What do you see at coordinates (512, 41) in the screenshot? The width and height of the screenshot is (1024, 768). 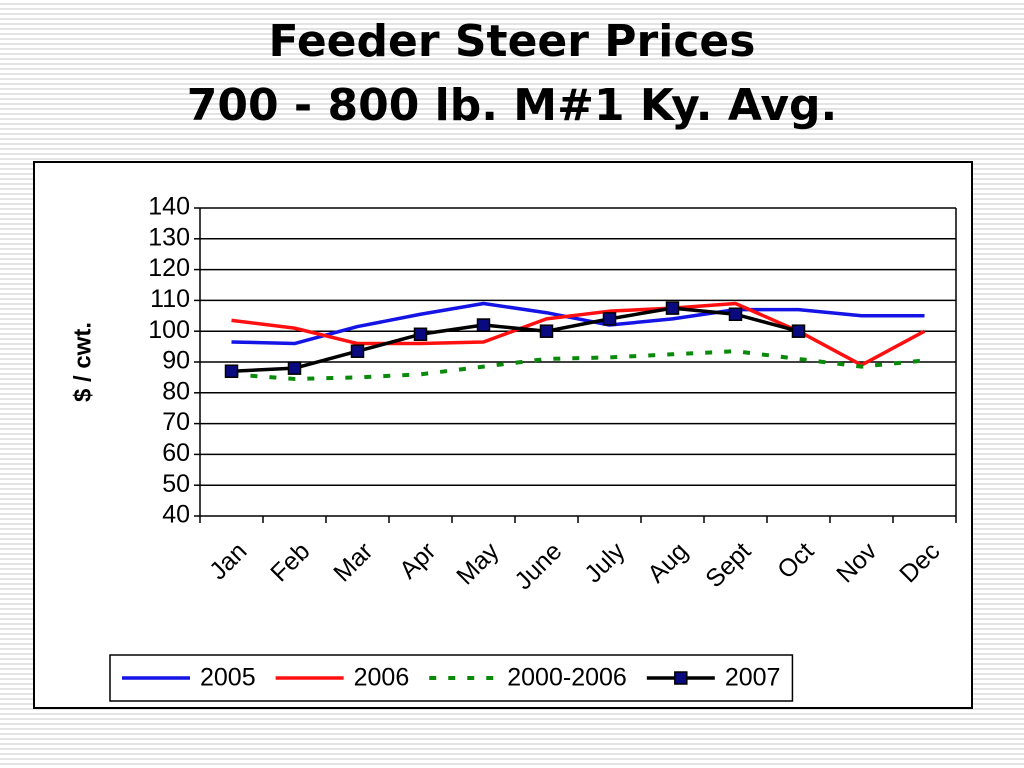 I see `chart-title: Feeder Steer Prices` at bounding box center [512, 41].